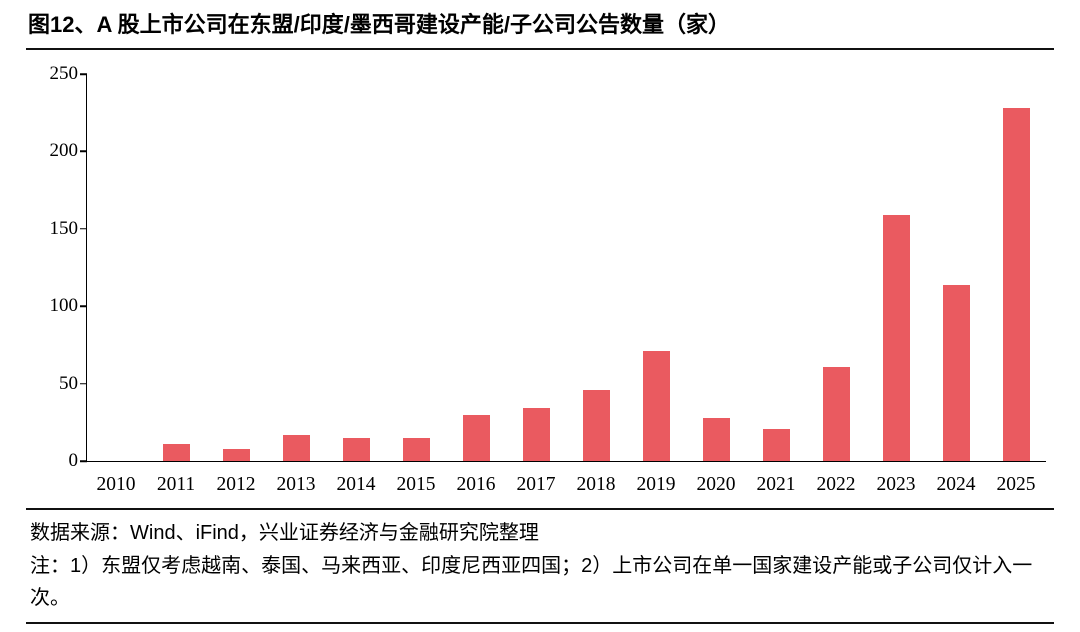 This screenshot has width=1080, height=632. Describe the element at coordinates (836, 484) in the screenshot. I see `x-tick-label-2022: 2022` at that location.